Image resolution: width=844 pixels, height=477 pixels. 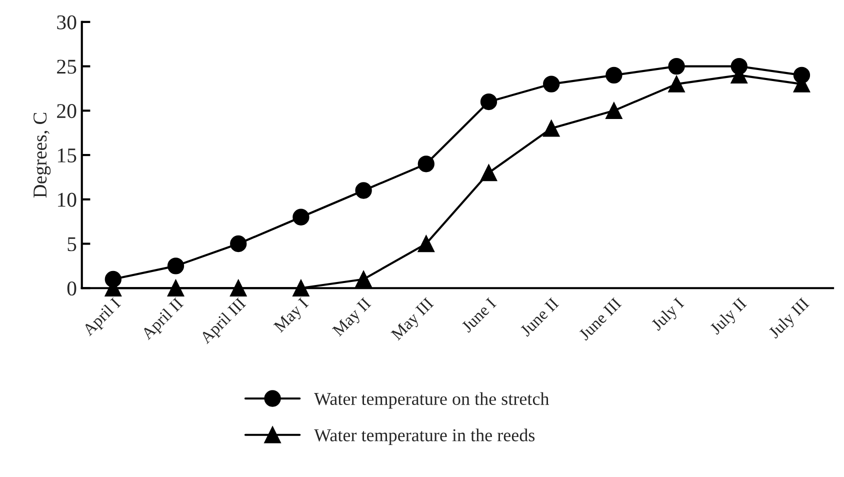 What do you see at coordinates (292, 316) in the screenshot?
I see `x-tick-label: May I` at bounding box center [292, 316].